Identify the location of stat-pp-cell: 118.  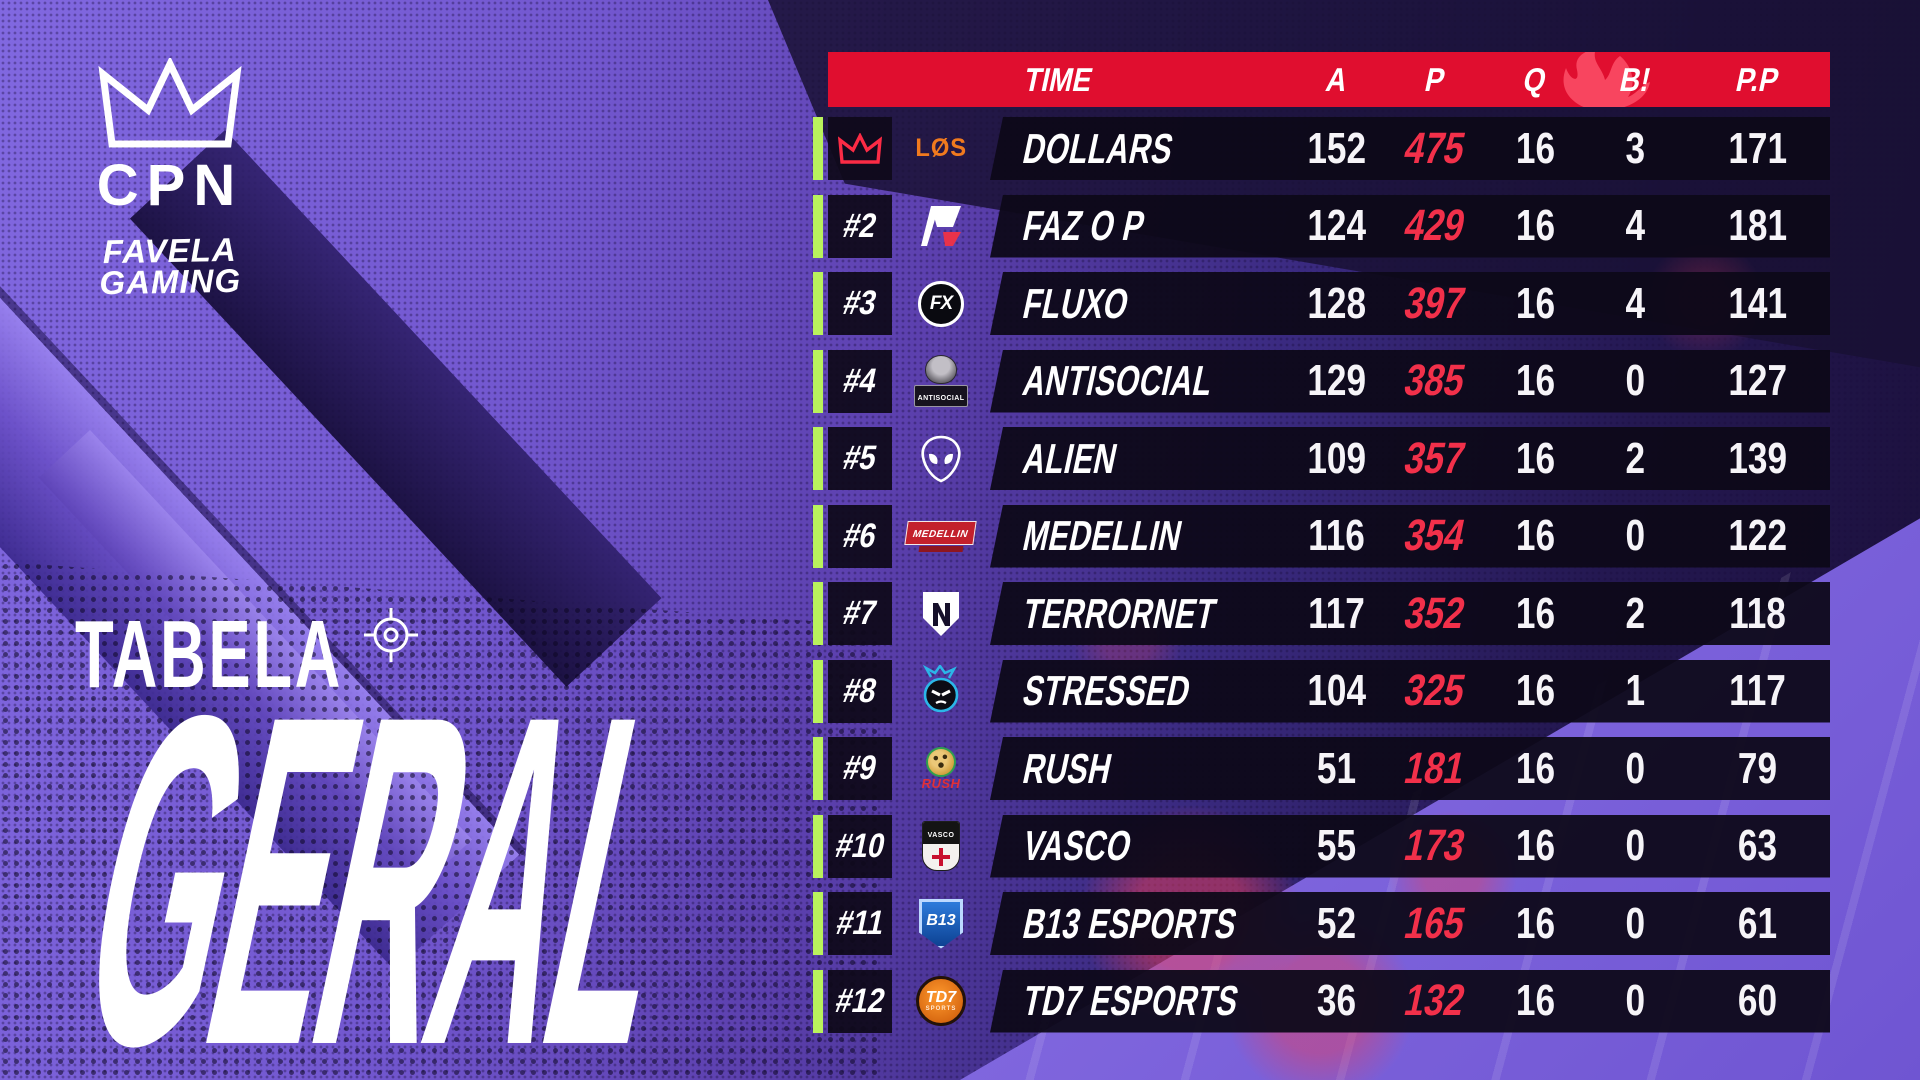
(1757, 613).